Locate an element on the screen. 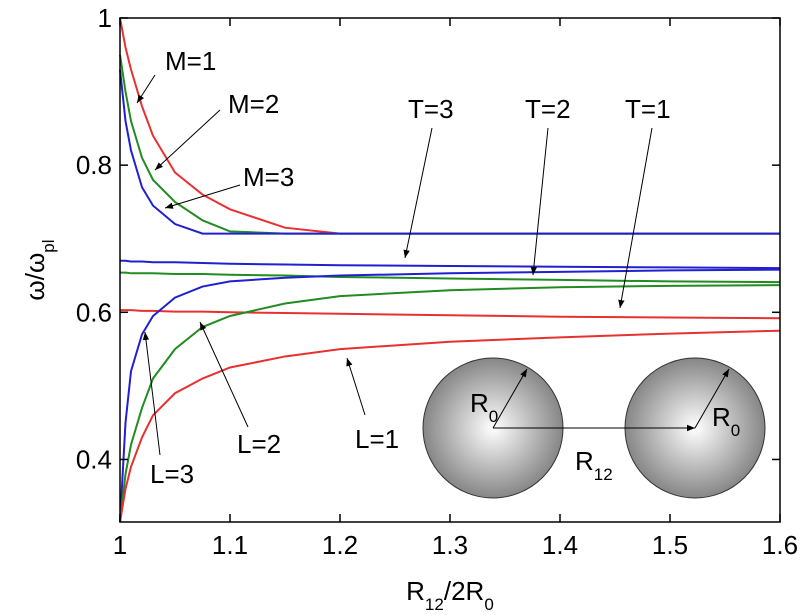 Image resolution: width=810 pixels, height=615 pixels. annotation-label: T=1 is located at coordinates (648, 109).